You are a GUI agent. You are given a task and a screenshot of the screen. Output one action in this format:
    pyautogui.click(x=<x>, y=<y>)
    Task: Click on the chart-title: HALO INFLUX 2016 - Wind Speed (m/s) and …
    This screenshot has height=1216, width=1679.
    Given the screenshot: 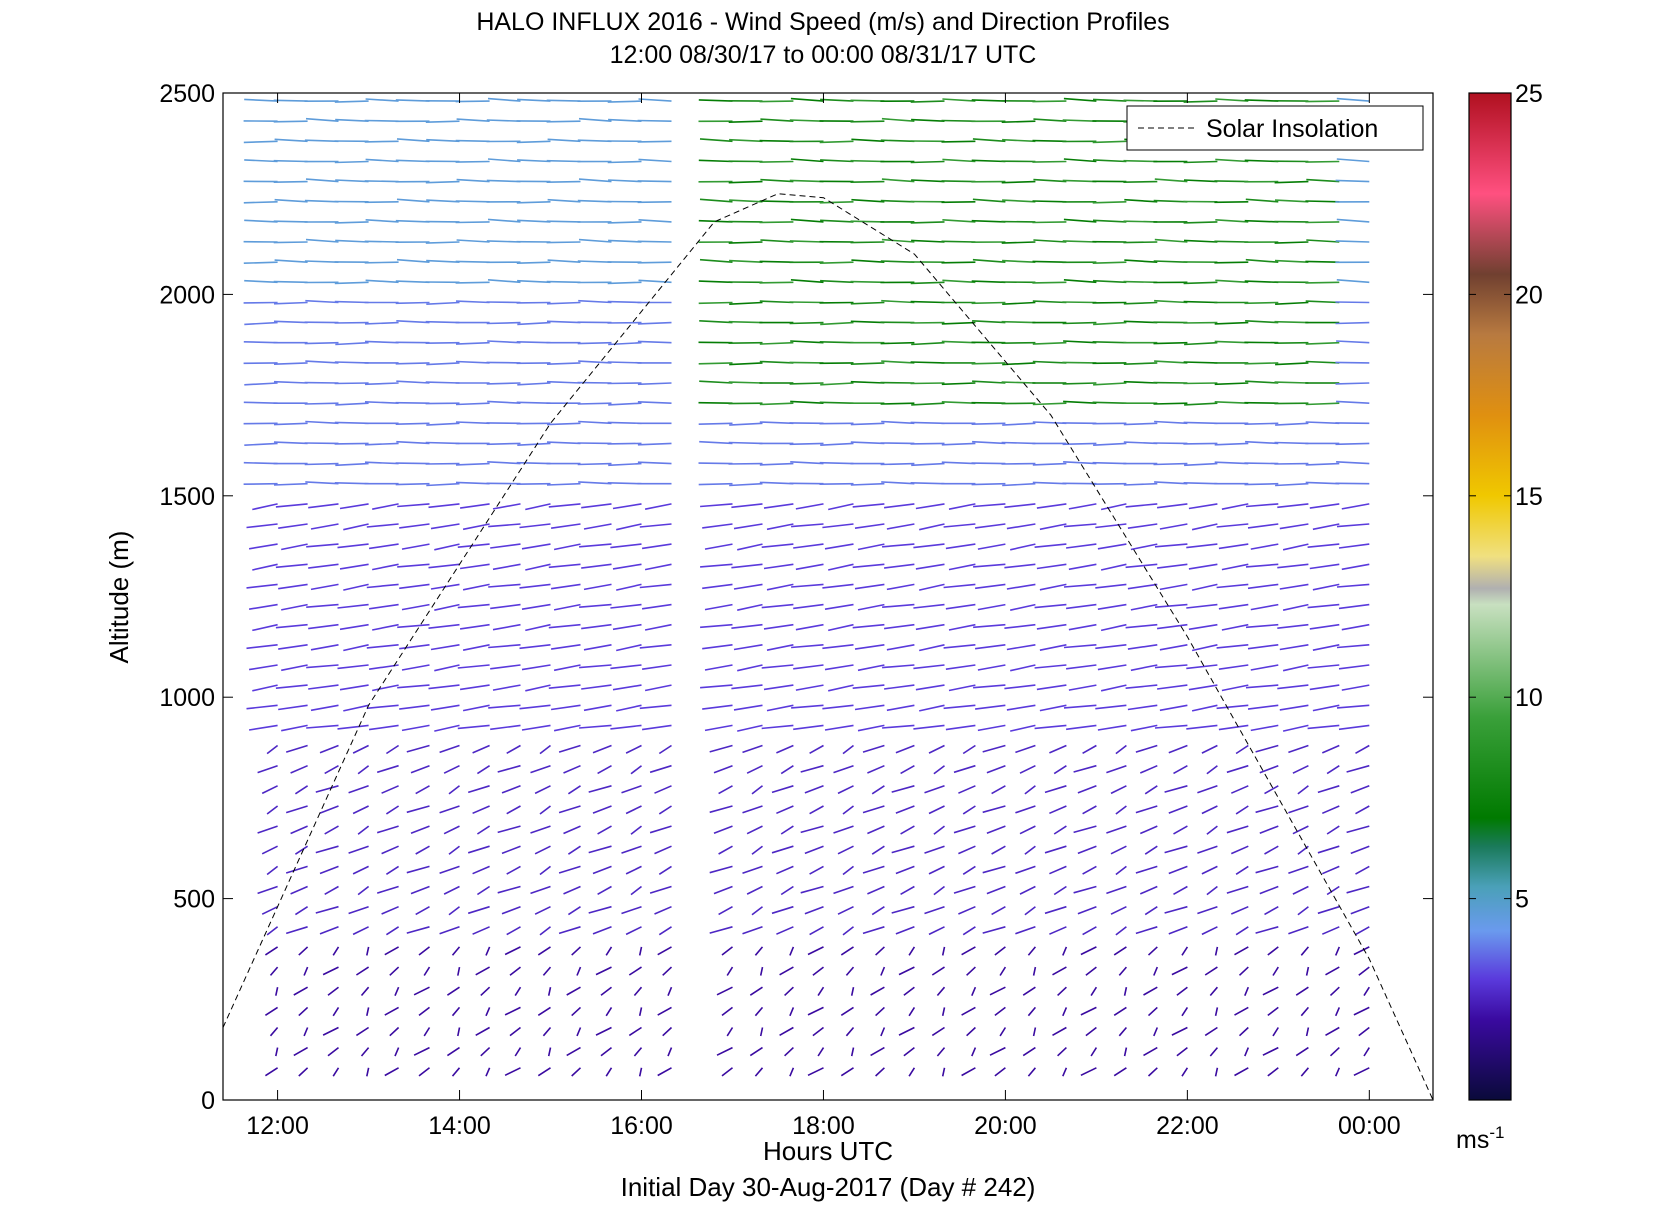 What is the action you would take?
    pyautogui.click(x=822, y=22)
    